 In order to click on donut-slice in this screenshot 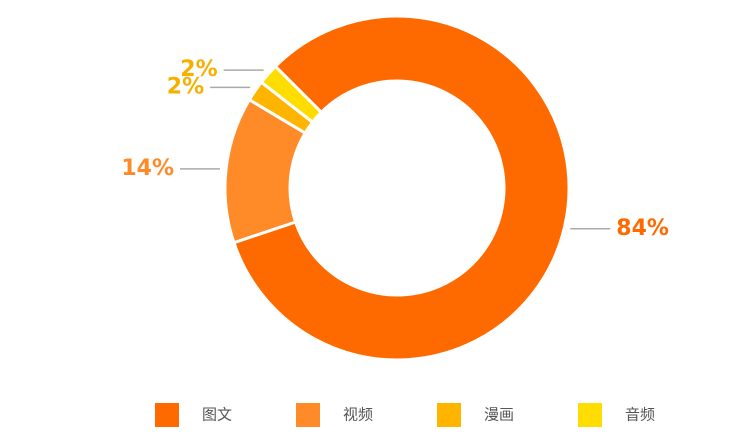, I will do `click(291, 94)`.